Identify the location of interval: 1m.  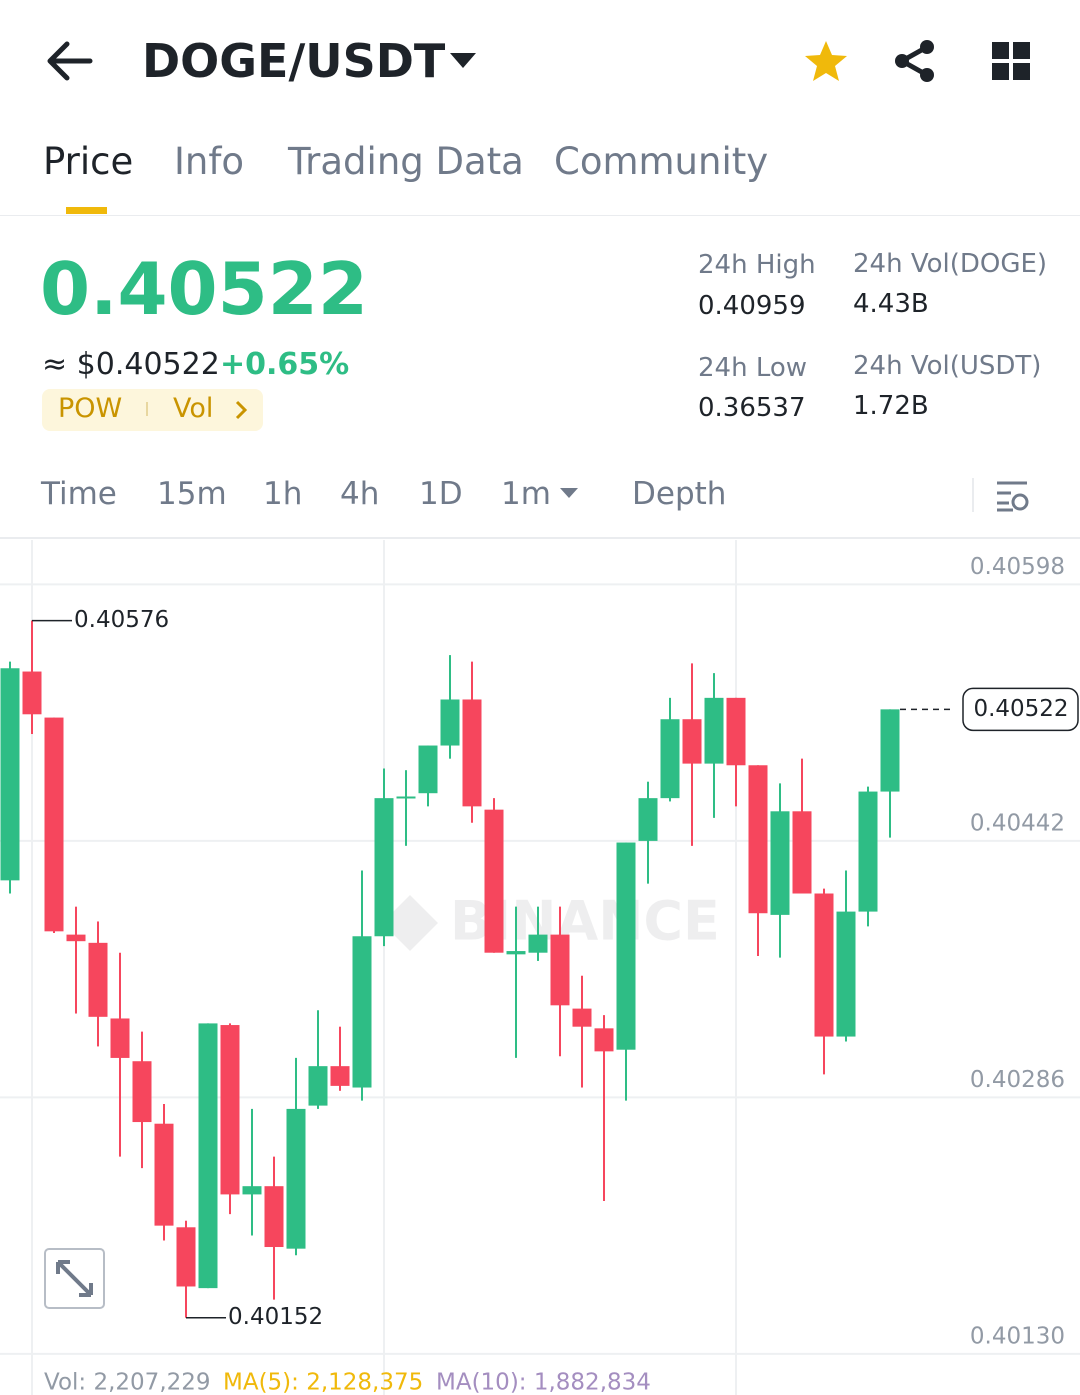
(526, 494).